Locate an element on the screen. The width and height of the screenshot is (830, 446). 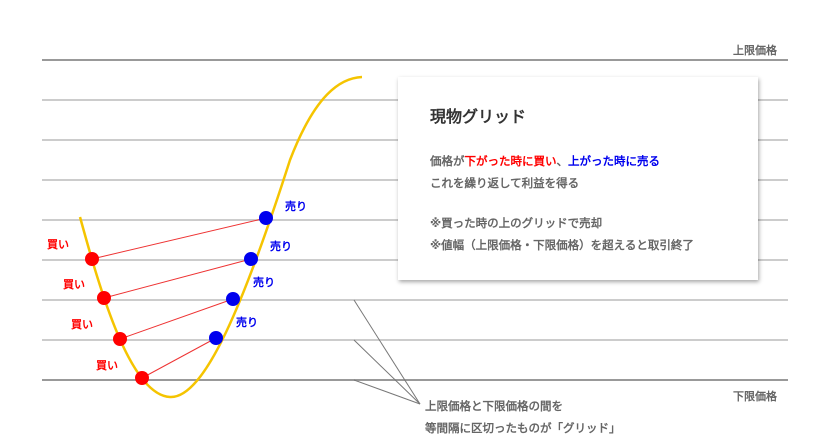
box-note-2: ※値幅（上限価格・下限価格）を超えると取引終了 is located at coordinates (562, 245).